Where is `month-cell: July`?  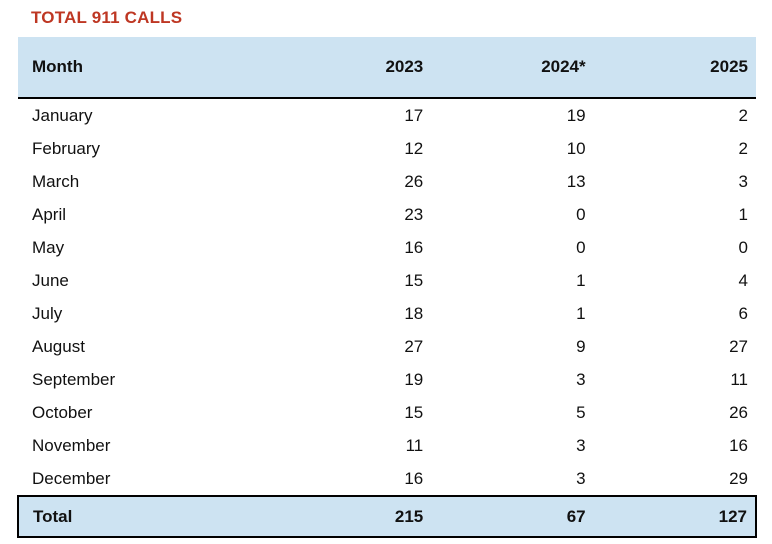
month-cell: July is located at coordinates (143, 313).